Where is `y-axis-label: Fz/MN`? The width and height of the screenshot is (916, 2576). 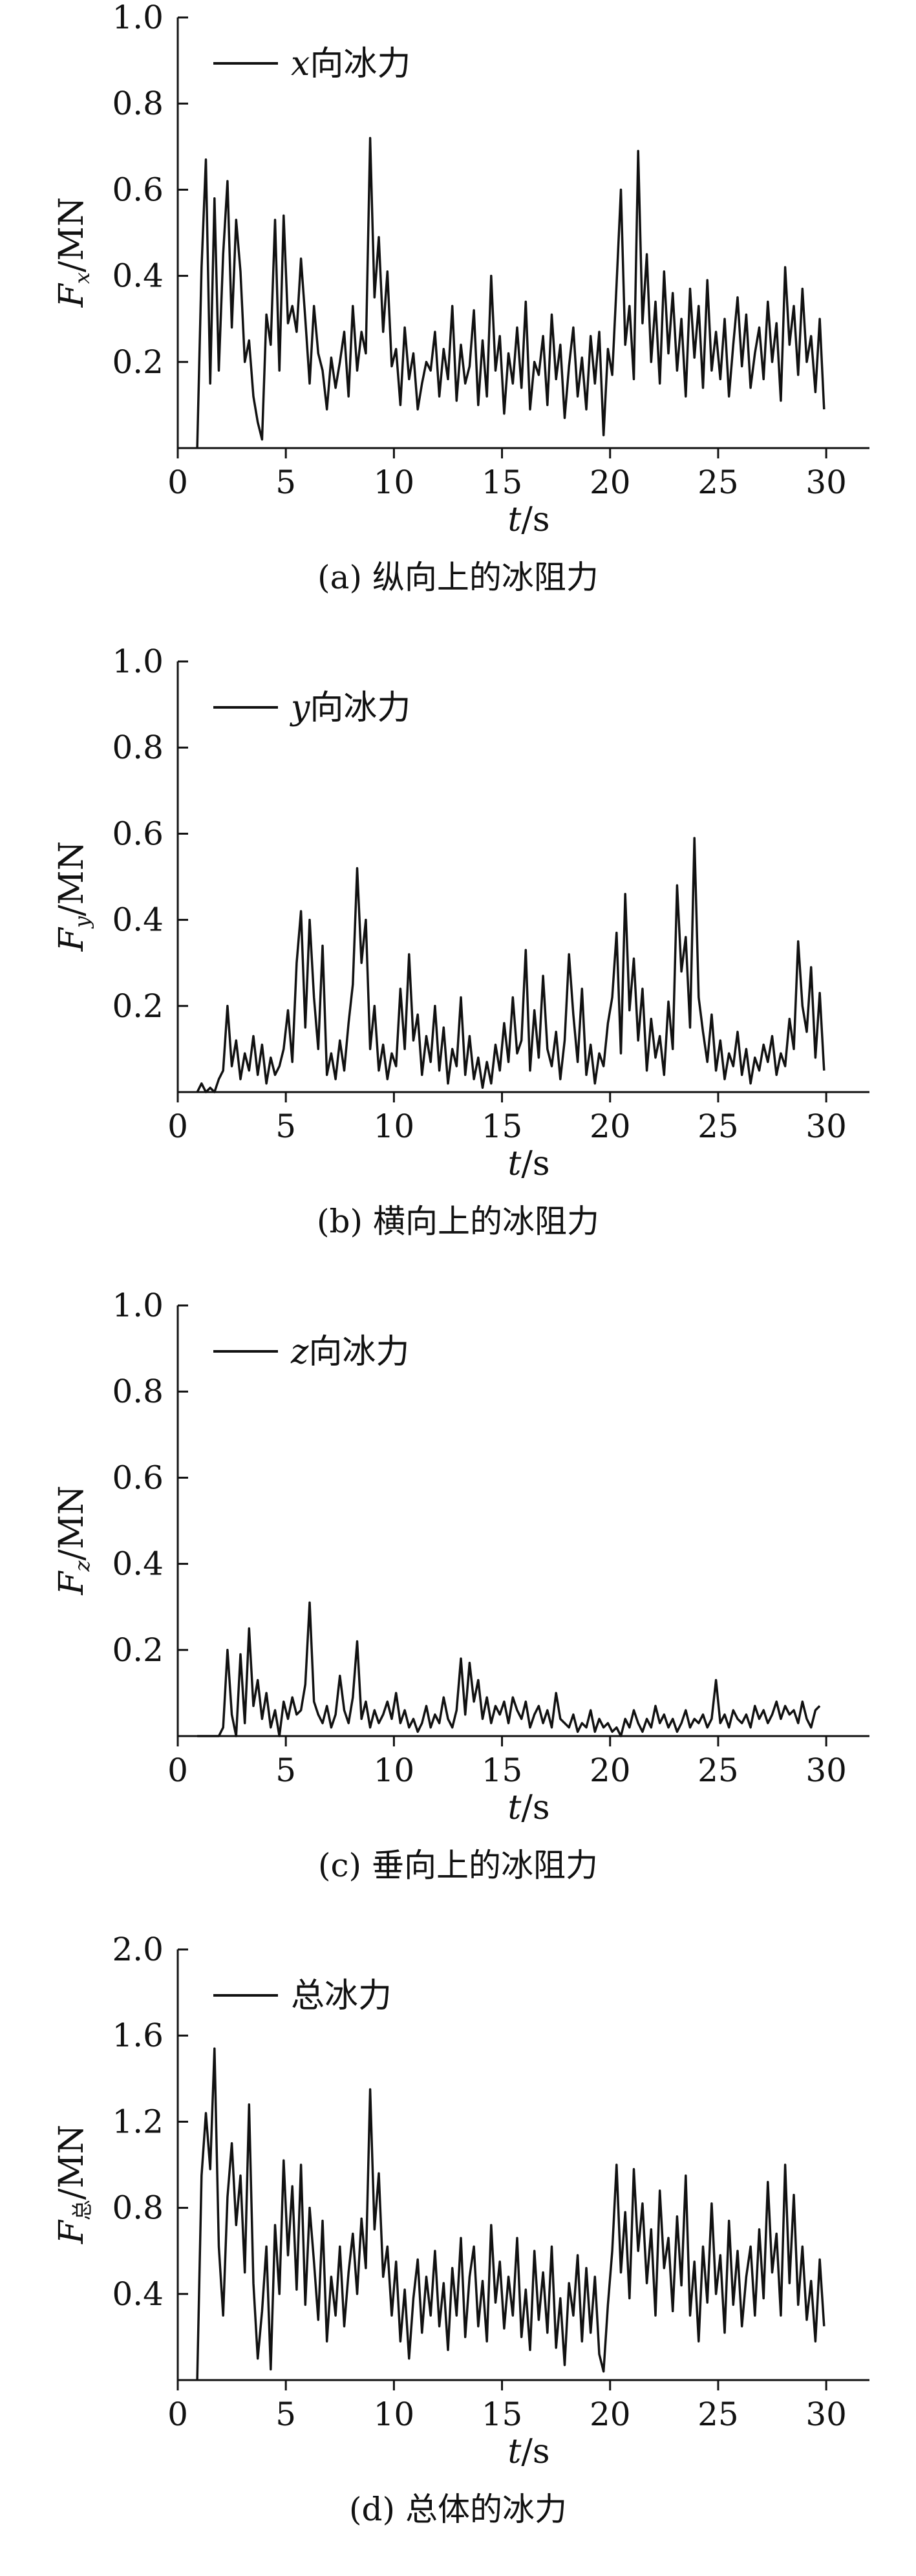
y-axis-label: Fz/MN is located at coordinates (73, 1540).